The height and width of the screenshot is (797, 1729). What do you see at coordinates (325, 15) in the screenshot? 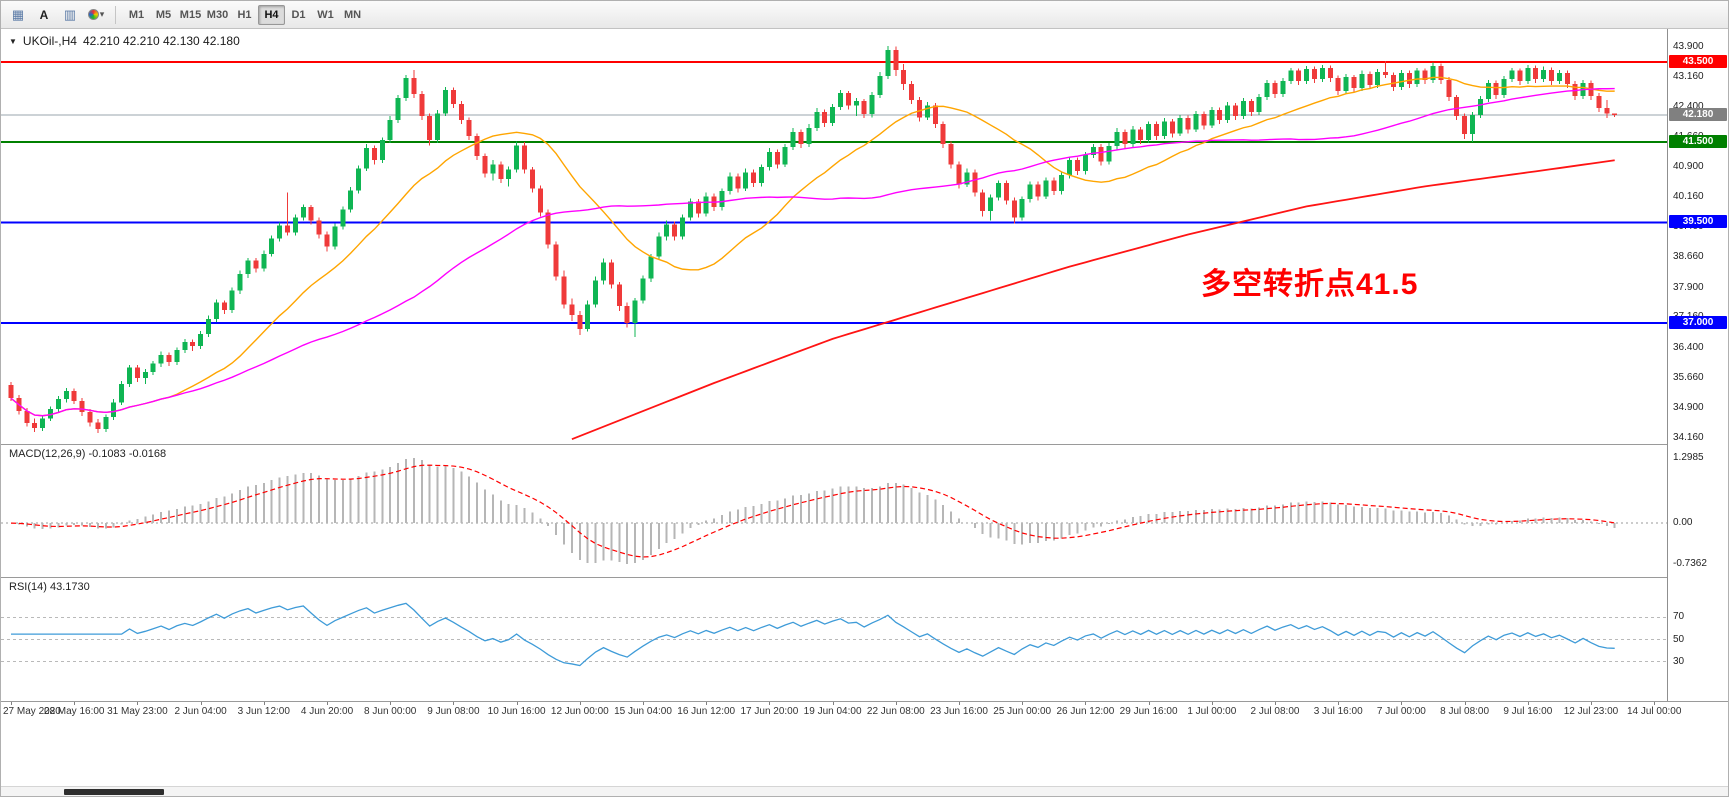
I see `timeframe-w1-button: W1` at bounding box center [325, 15].